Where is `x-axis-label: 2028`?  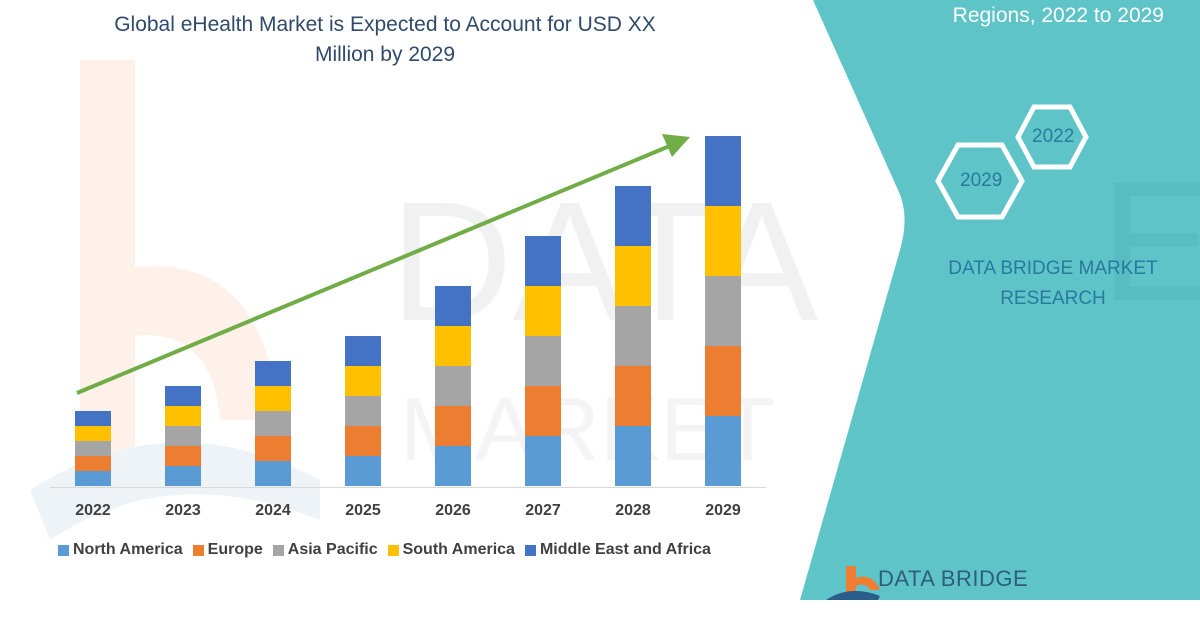
x-axis-label: 2028 is located at coordinates (633, 510).